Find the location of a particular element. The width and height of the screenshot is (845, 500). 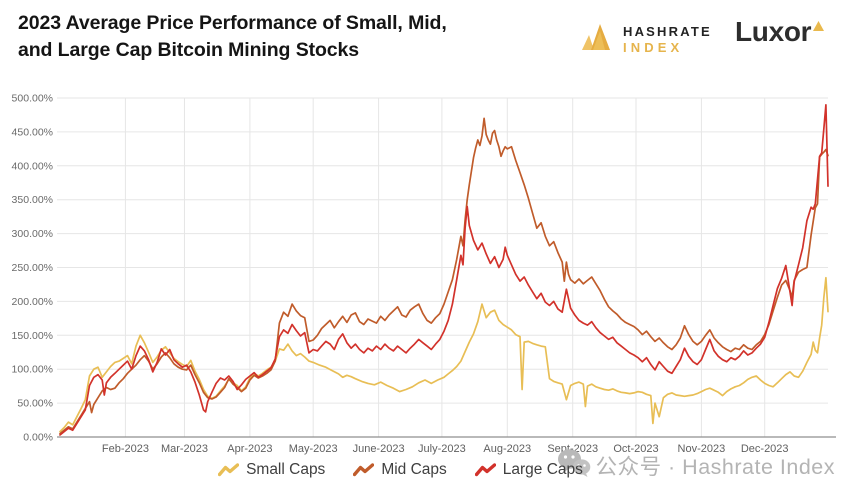

legend-item-large-caps: Large Caps is located at coordinates (528, 470).